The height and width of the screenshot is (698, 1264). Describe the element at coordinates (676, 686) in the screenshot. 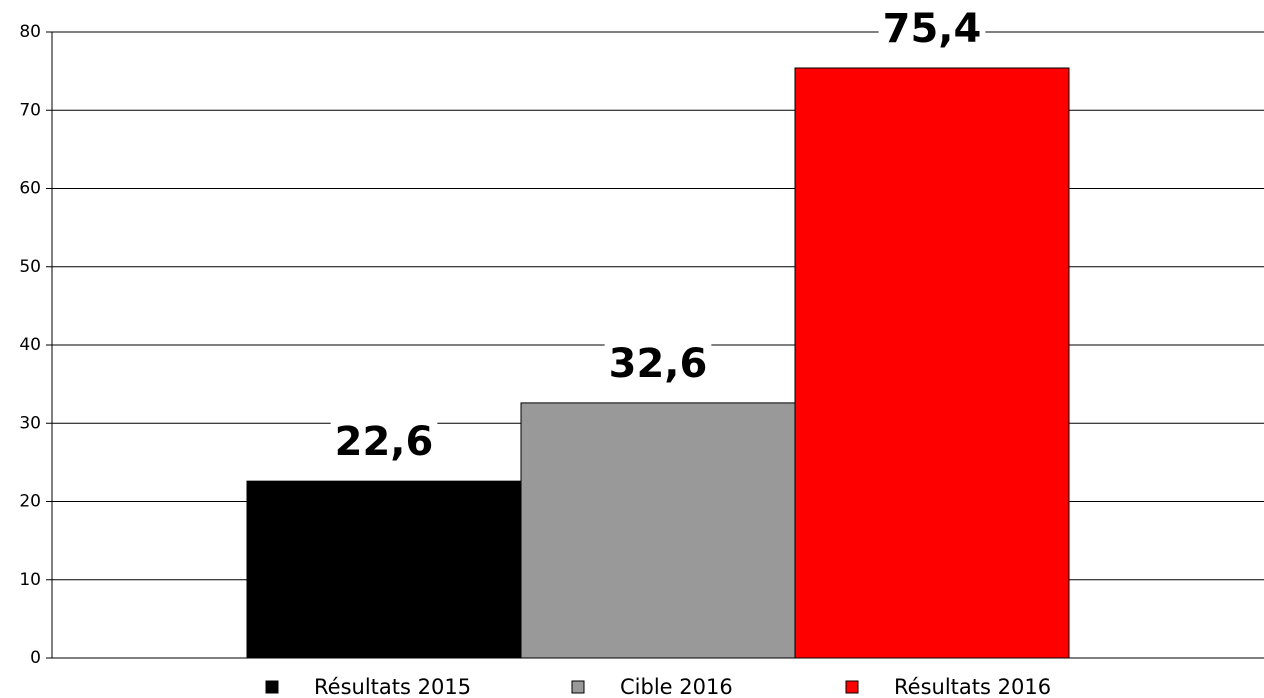

I see `legend-label: Cible 2016` at that location.